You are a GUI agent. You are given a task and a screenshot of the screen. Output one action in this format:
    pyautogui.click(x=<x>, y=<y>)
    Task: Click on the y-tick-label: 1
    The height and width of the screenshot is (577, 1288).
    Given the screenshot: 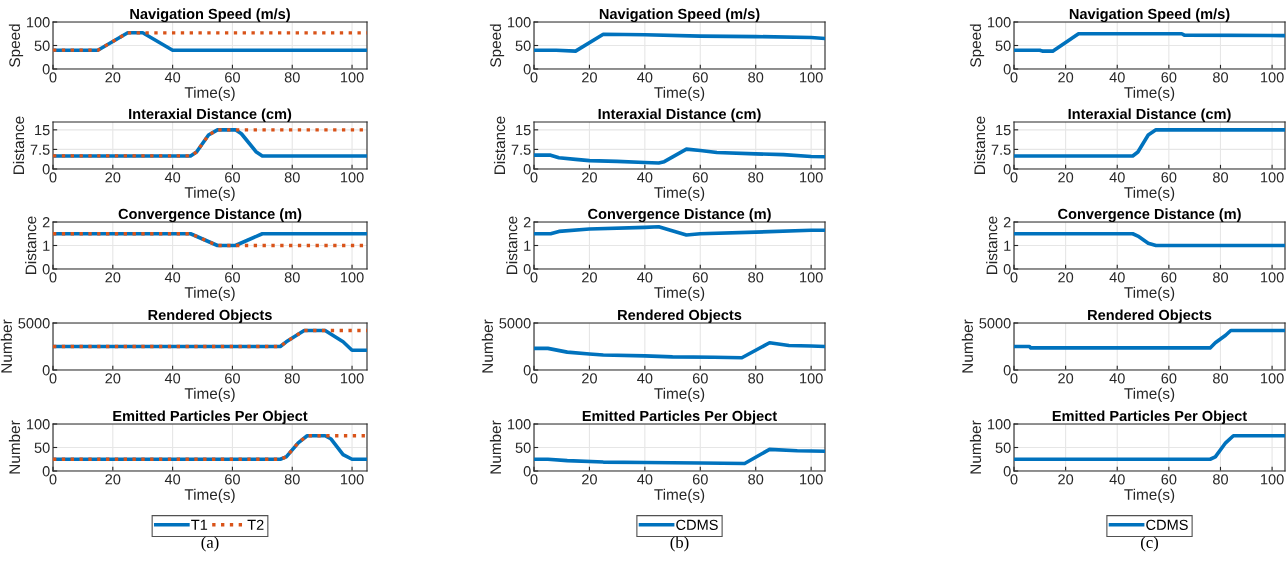 What is the action you would take?
    pyautogui.click(x=527, y=245)
    